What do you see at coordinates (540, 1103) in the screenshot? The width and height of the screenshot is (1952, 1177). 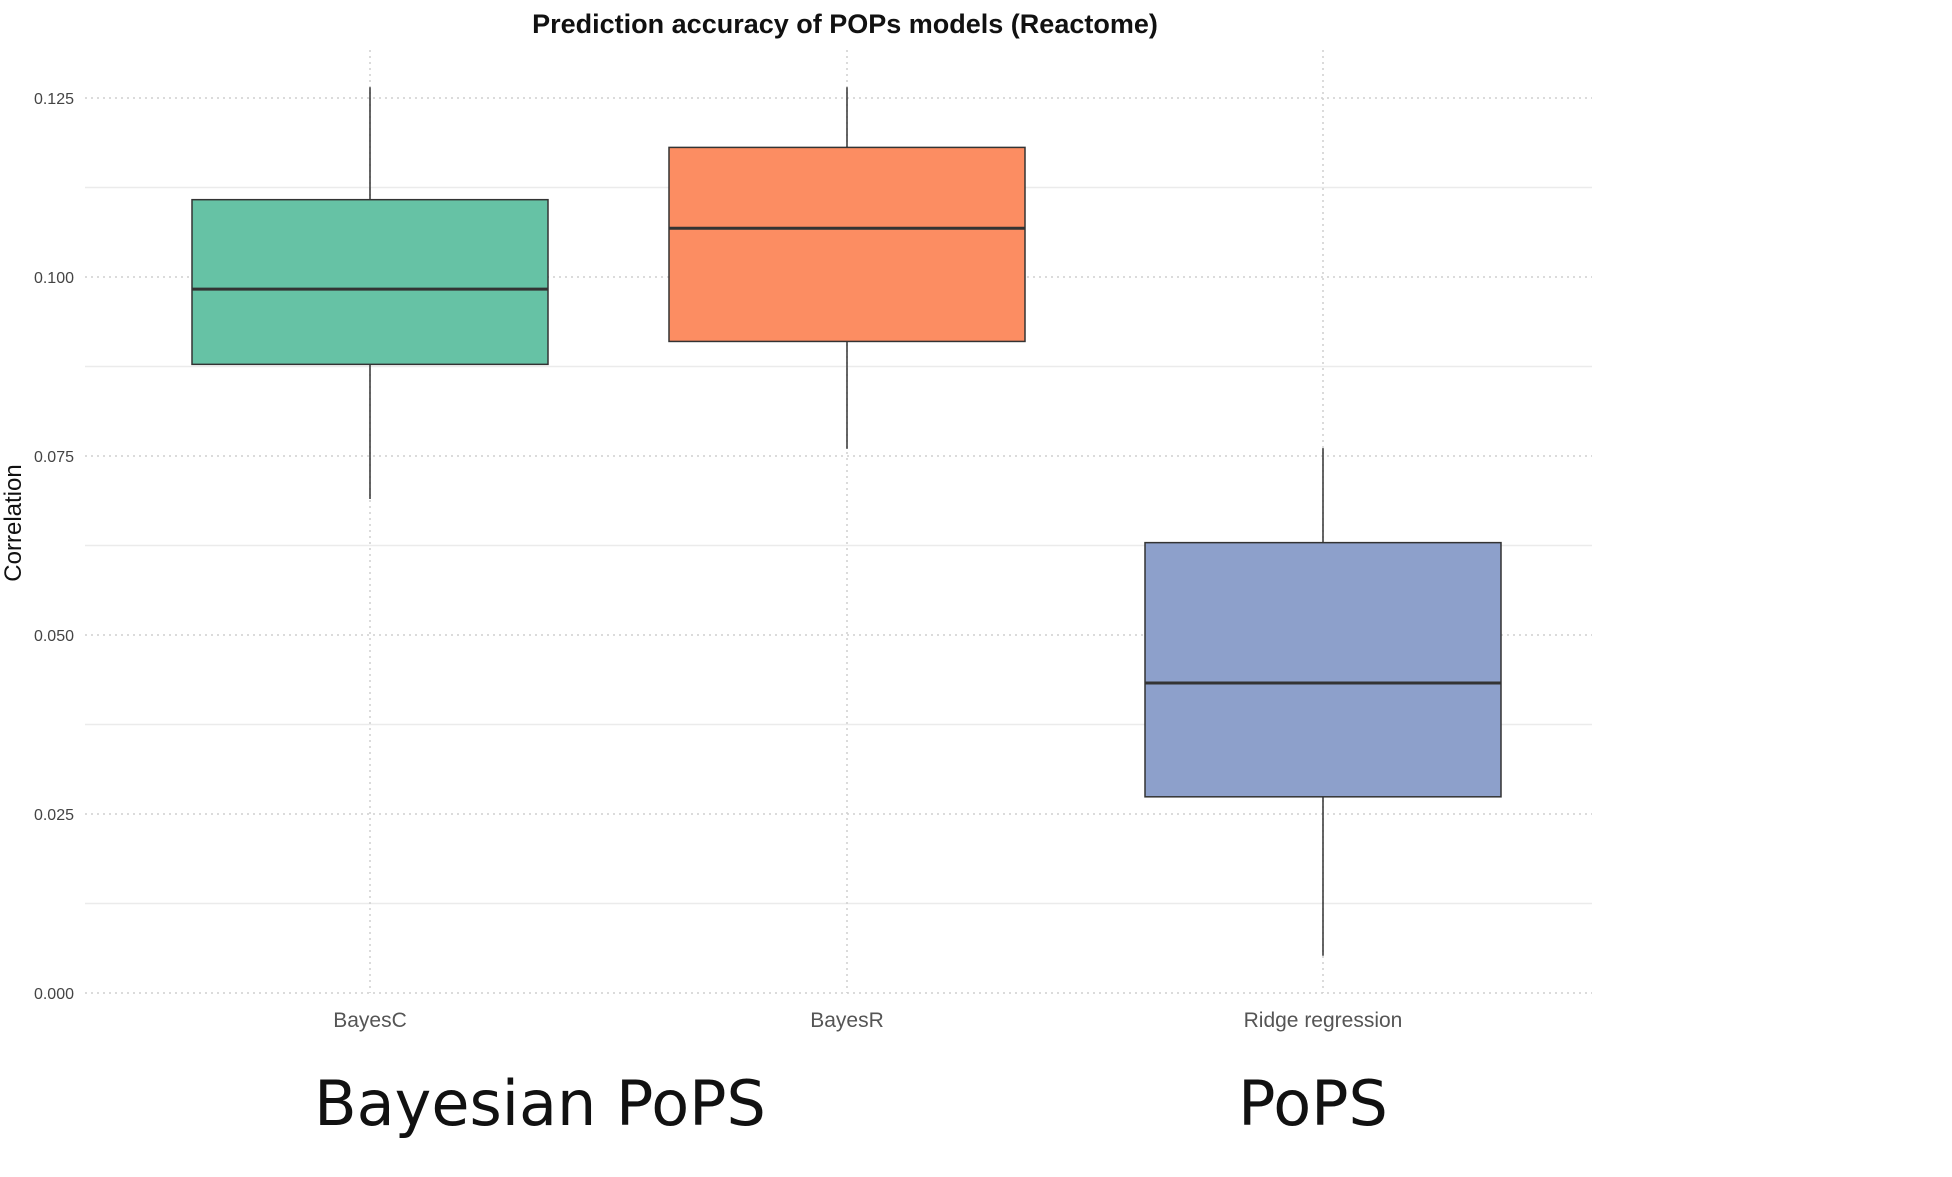 I see `group-label: Bayesian PoPS` at bounding box center [540, 1103].